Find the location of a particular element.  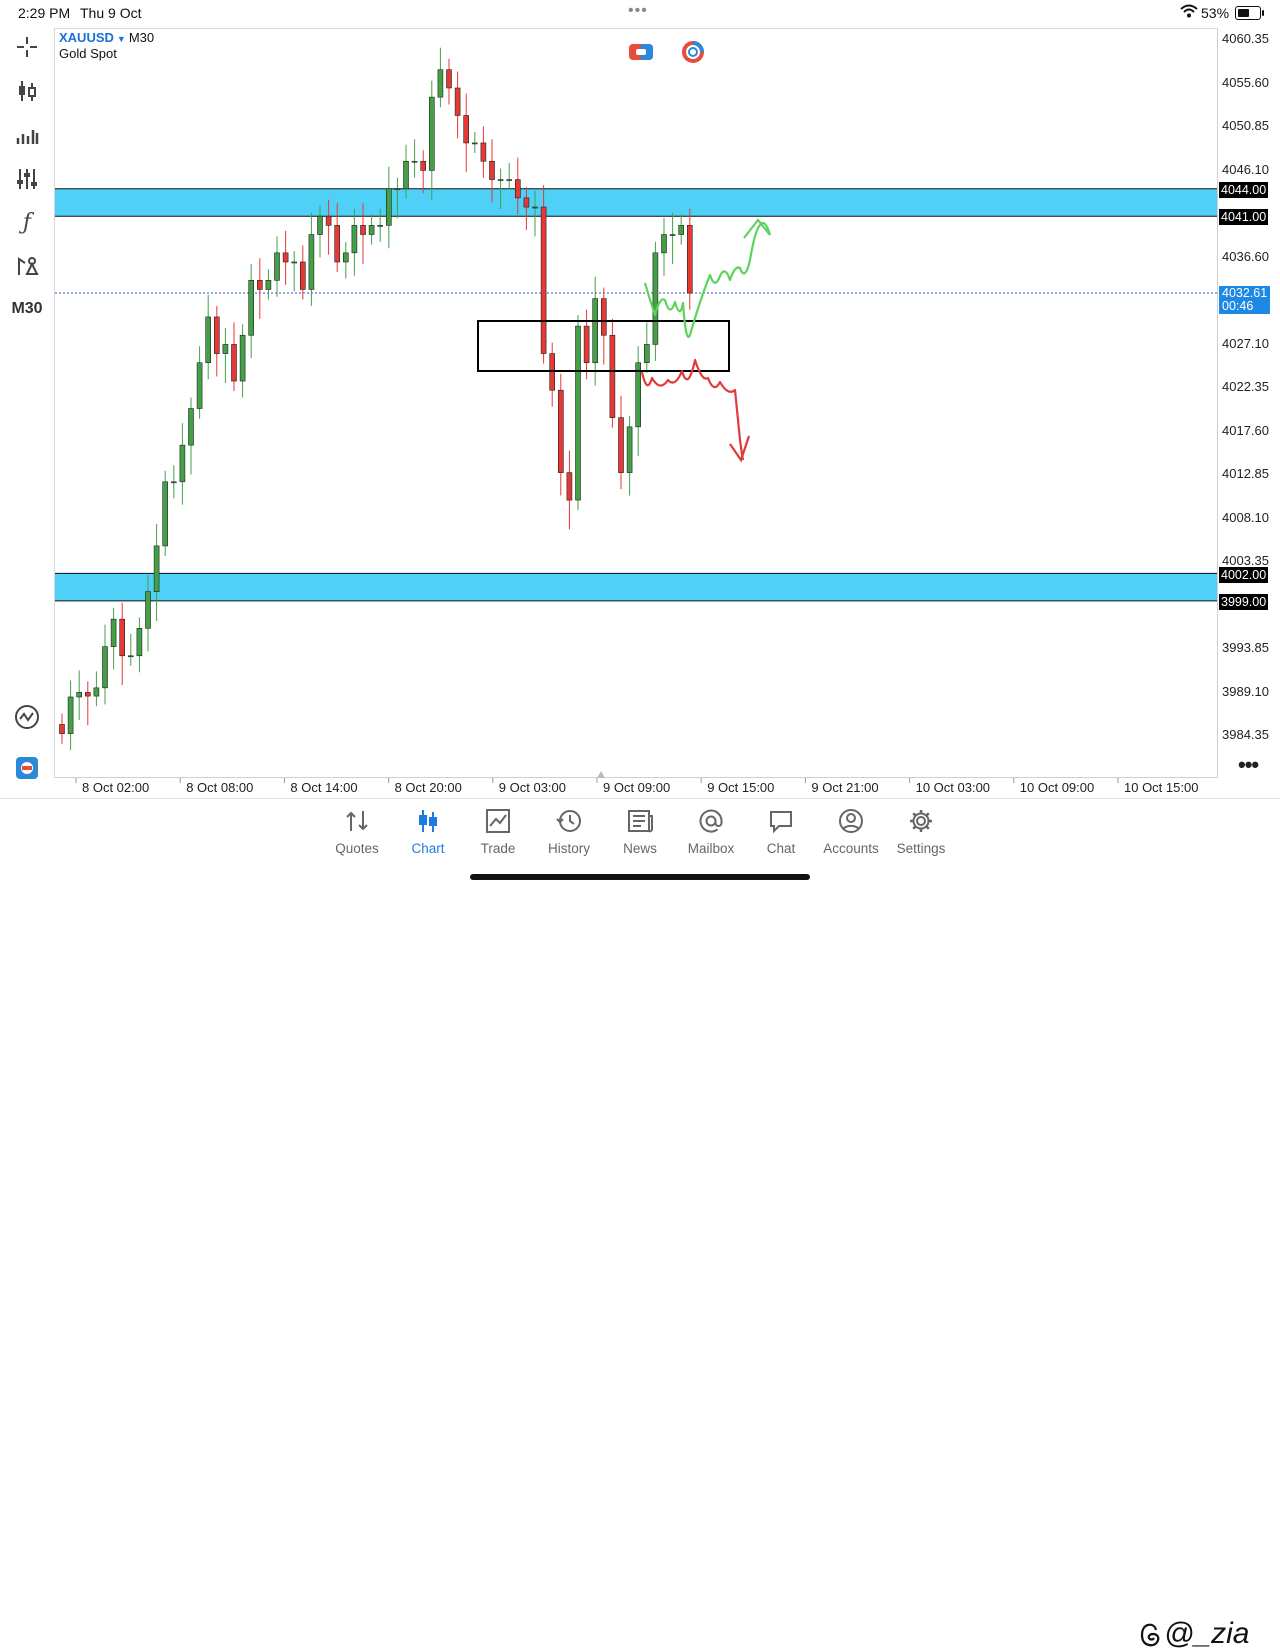

tab-label: News is located at coordinates (640, 848).